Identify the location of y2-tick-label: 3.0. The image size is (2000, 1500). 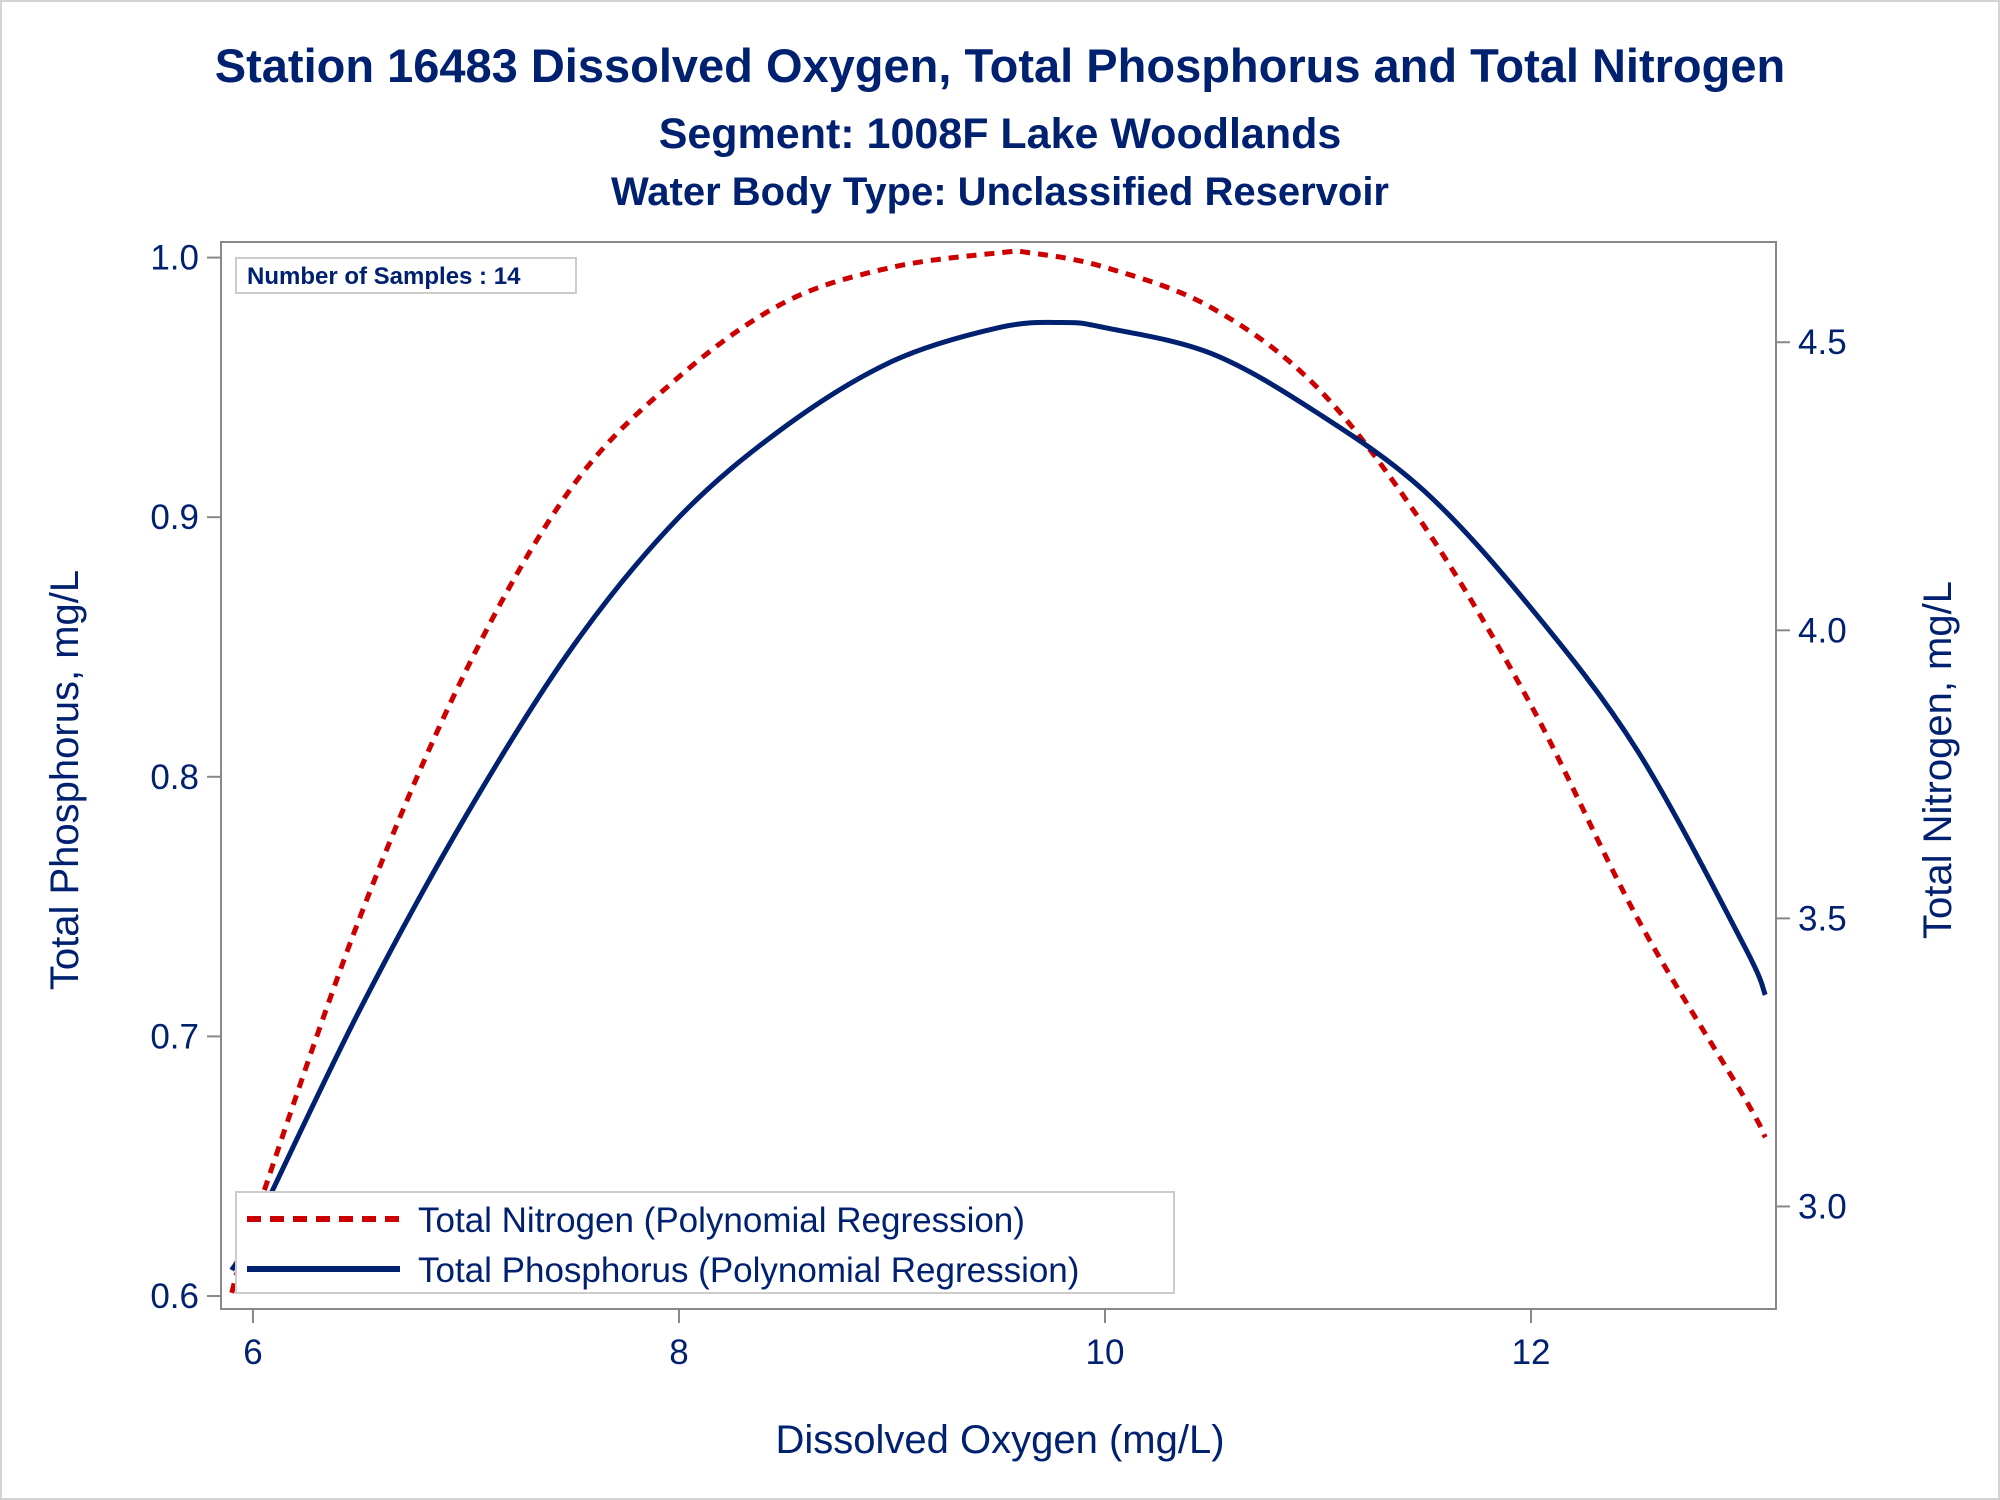
(1822, 1206).